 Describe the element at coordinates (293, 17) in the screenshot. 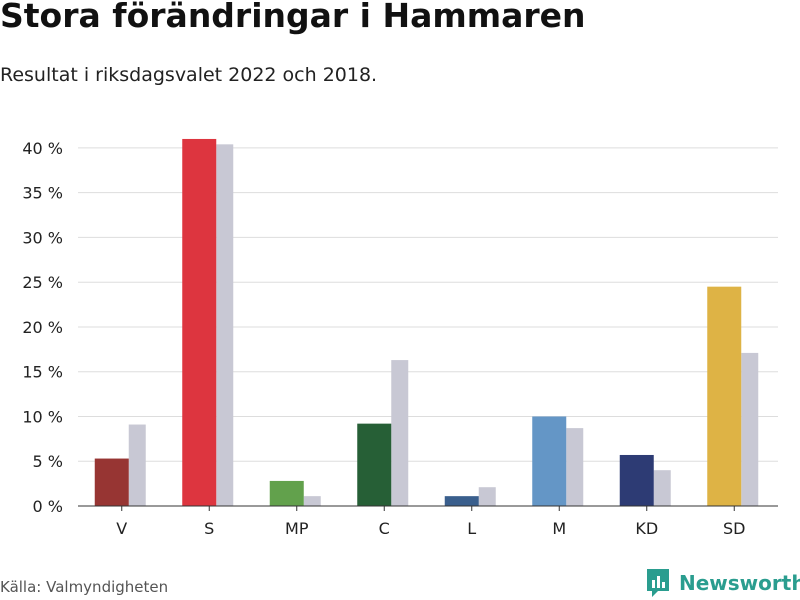

I see `chart-title: Stora förändringar i Hammaren` at that location.